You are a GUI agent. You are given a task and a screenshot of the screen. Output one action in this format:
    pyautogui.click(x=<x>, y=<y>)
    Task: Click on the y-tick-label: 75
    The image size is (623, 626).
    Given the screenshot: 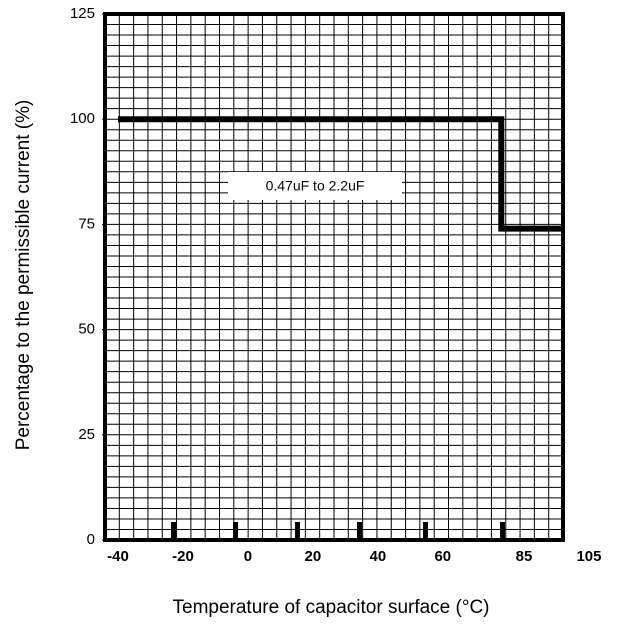 What is the action you would take?
    pyautogui.click(x=86, y=223)
    